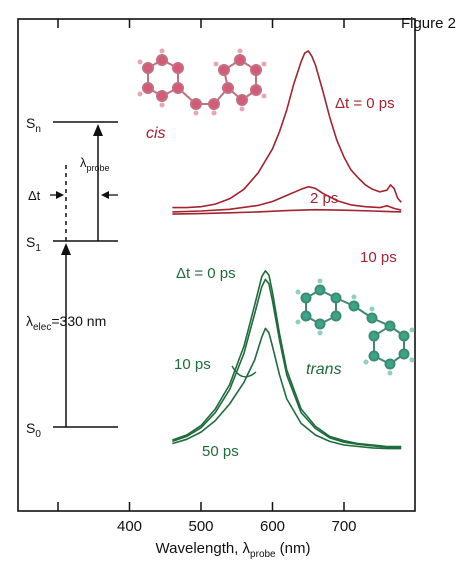  Describe the element at coordinates (33, 125) in the screenshot. I see `level-sn-label: Sn` at that location.